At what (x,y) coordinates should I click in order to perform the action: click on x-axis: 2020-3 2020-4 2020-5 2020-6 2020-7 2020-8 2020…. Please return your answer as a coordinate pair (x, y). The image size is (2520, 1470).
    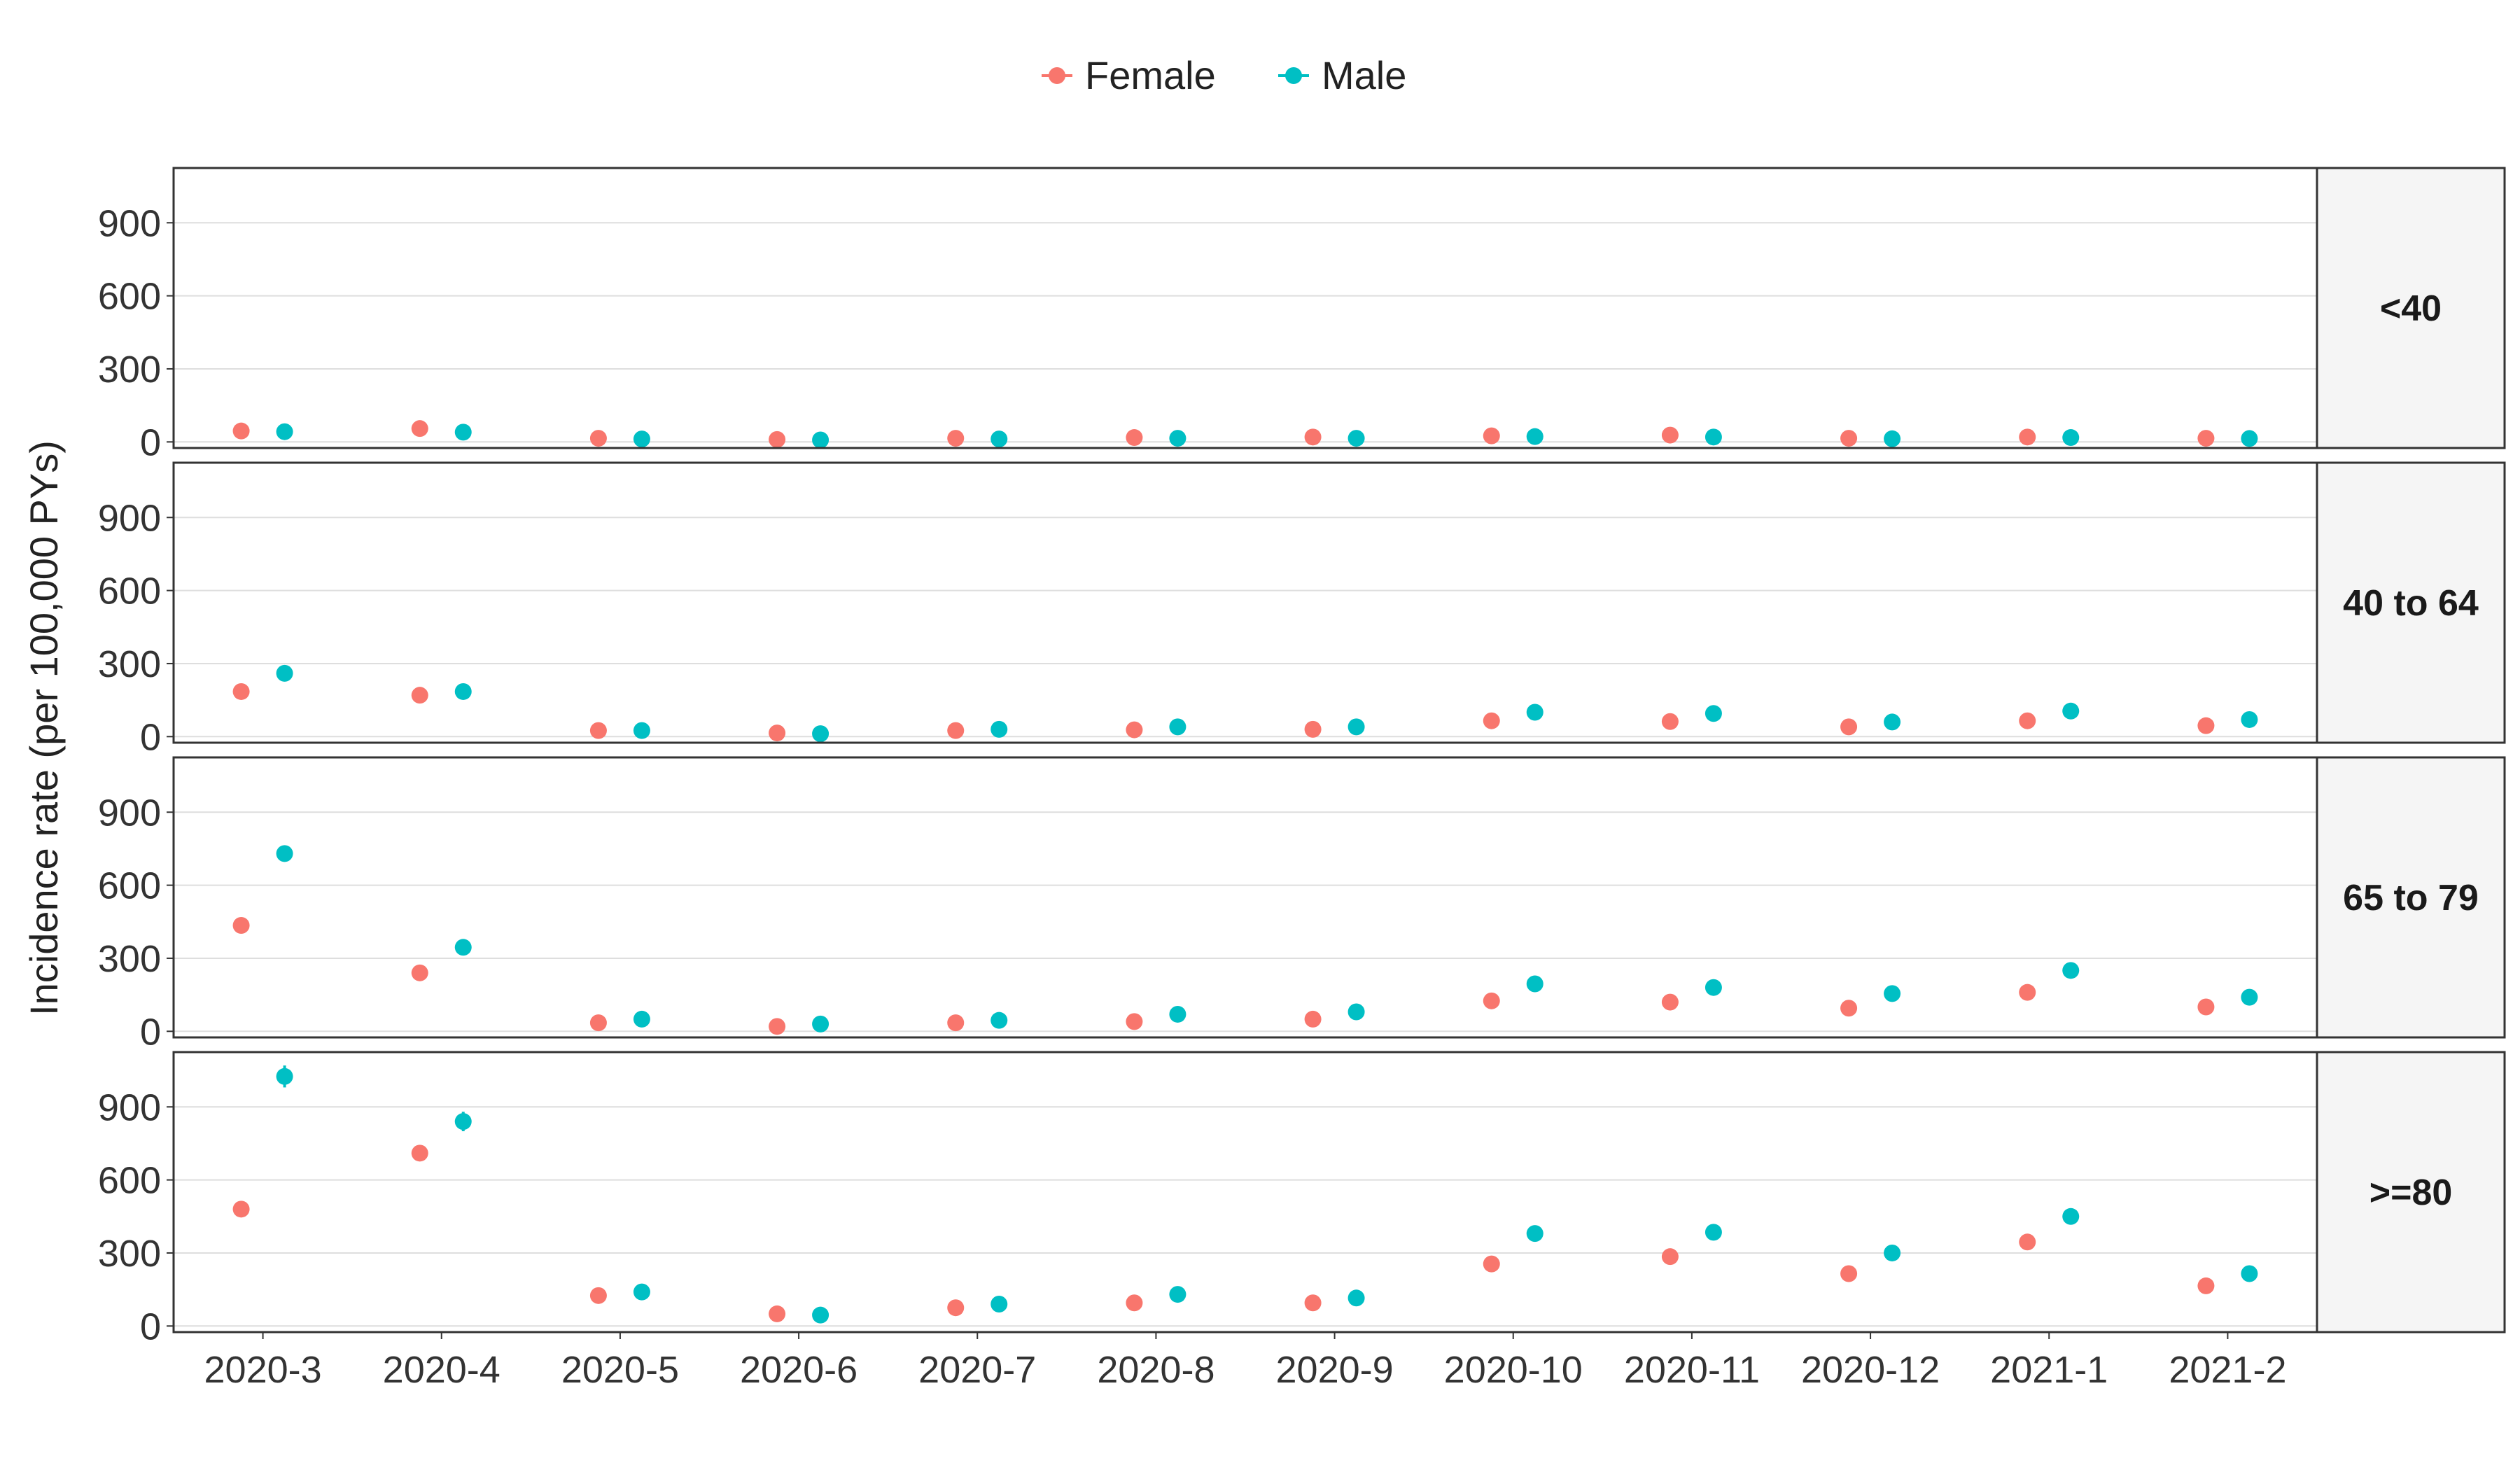
    Looking at the image, I should click on (1245, 1361).